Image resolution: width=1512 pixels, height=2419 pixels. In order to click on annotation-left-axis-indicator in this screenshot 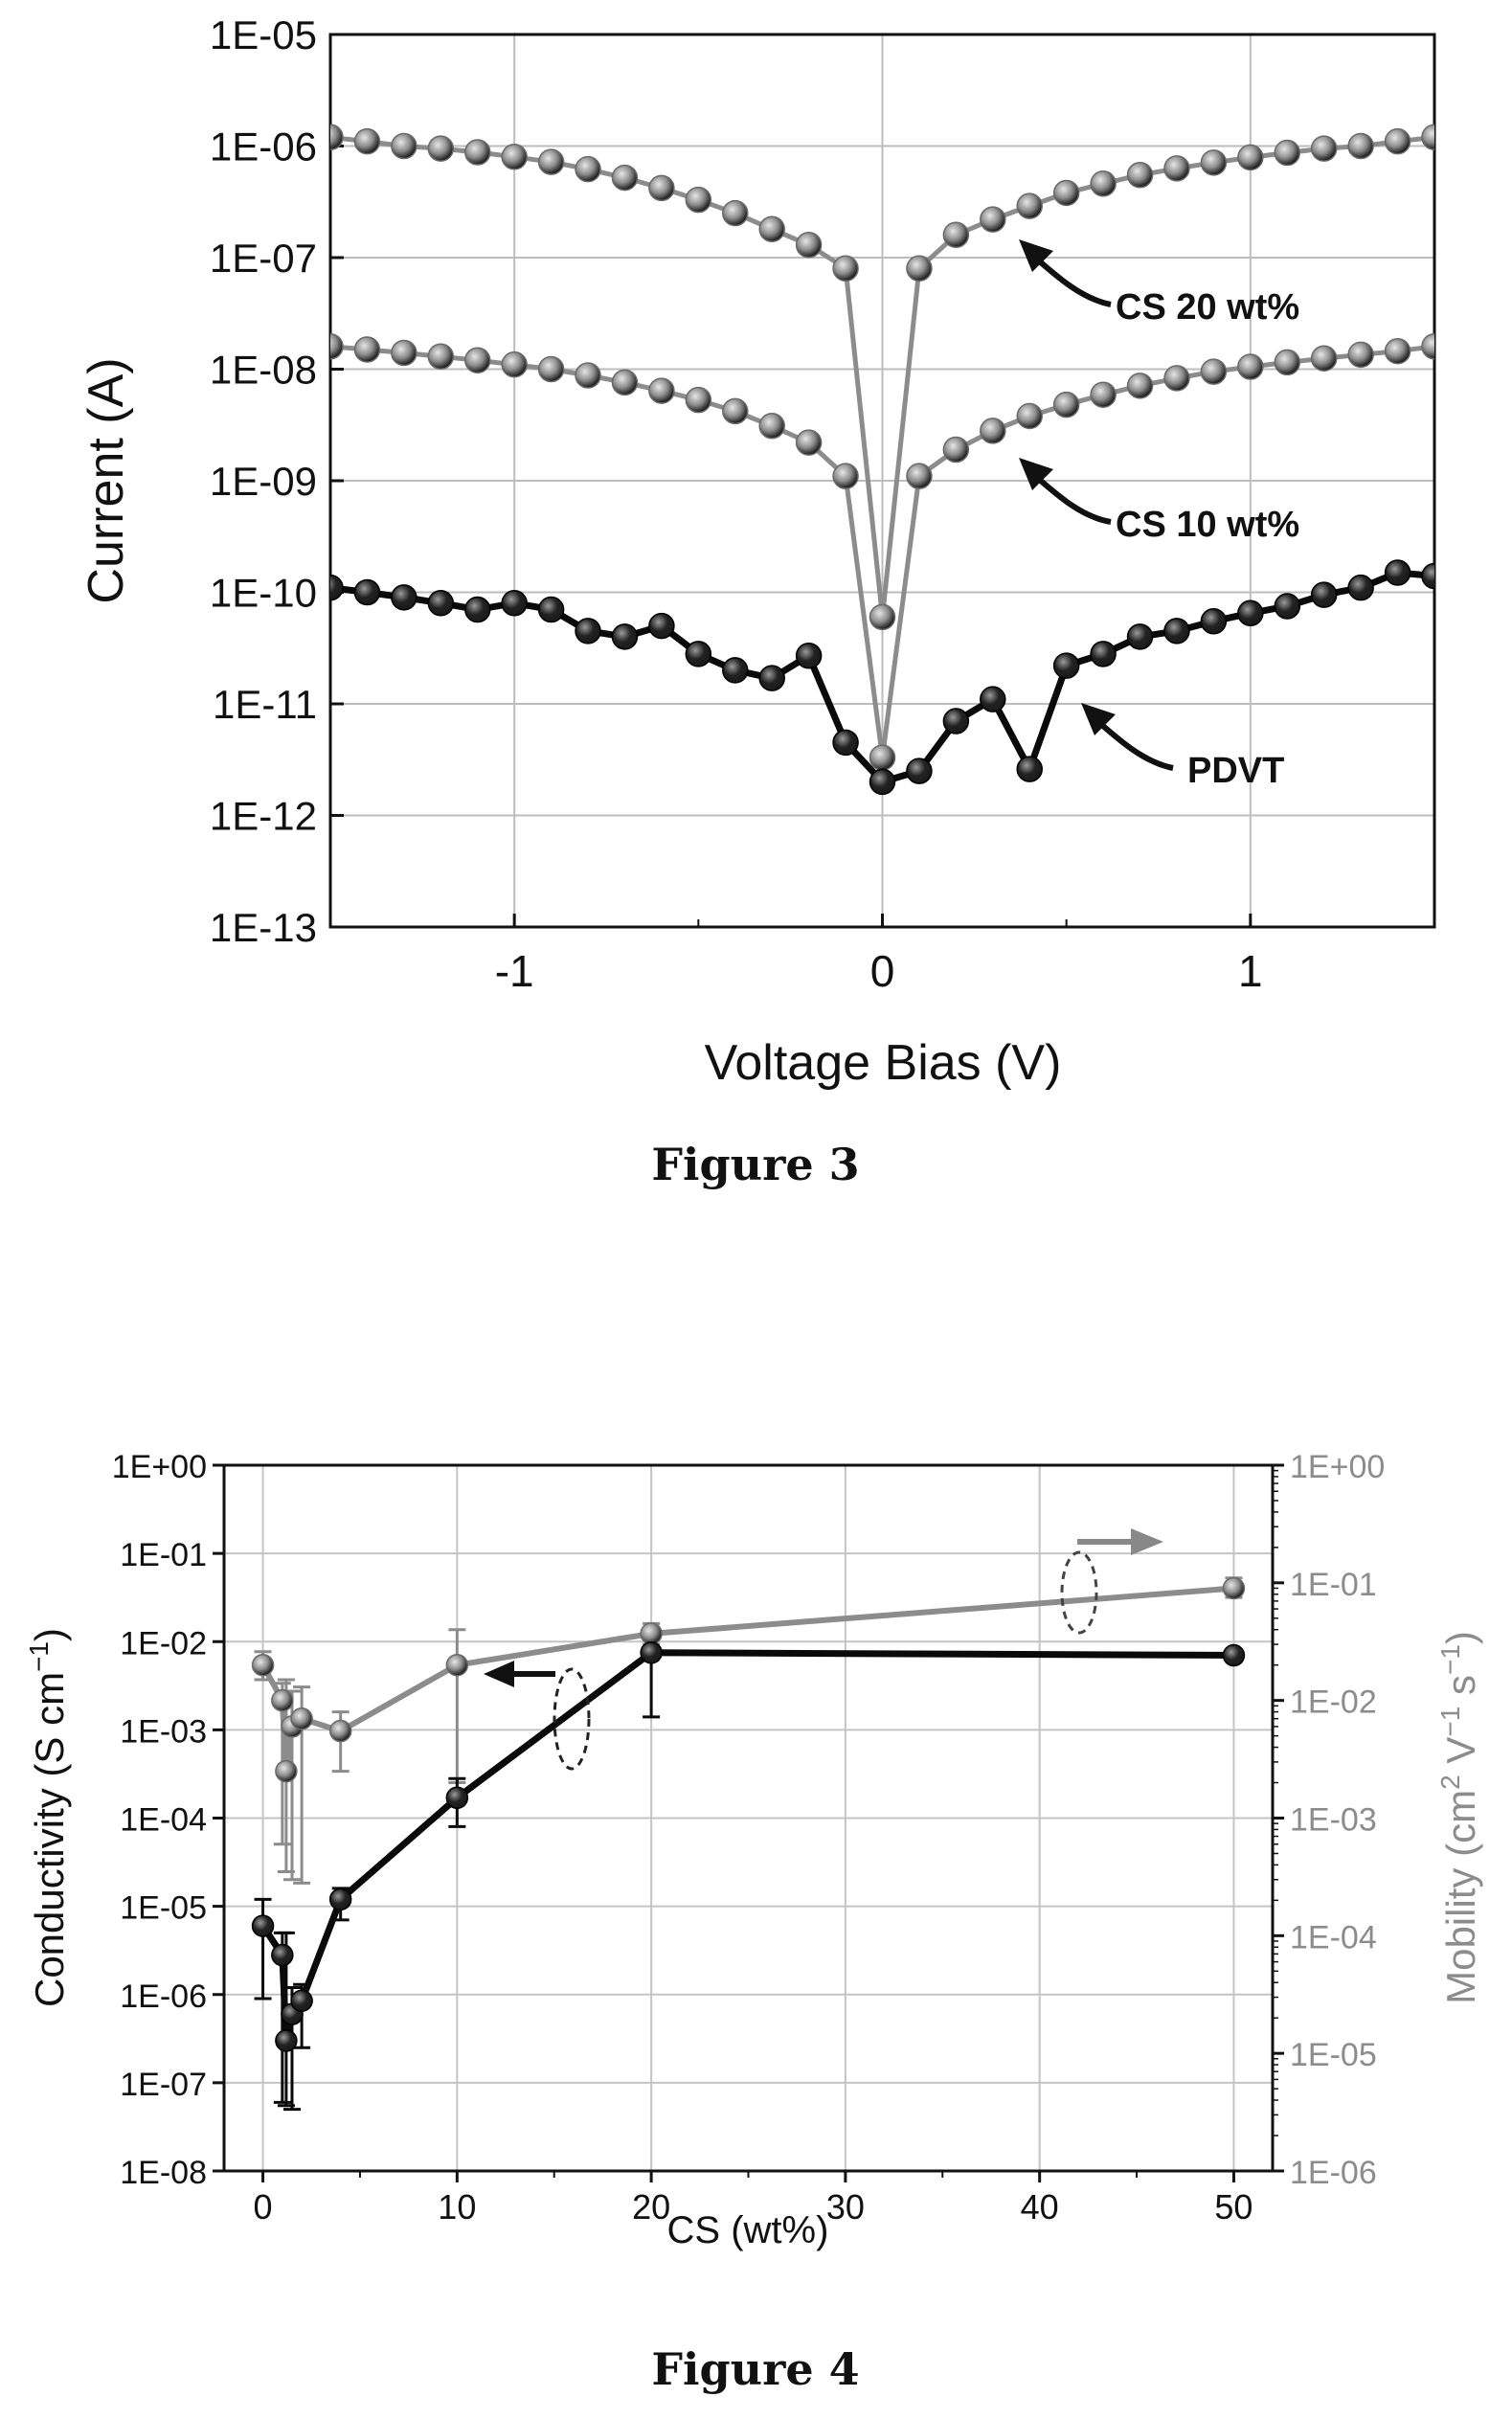, I will do `click(537, 1716)`.